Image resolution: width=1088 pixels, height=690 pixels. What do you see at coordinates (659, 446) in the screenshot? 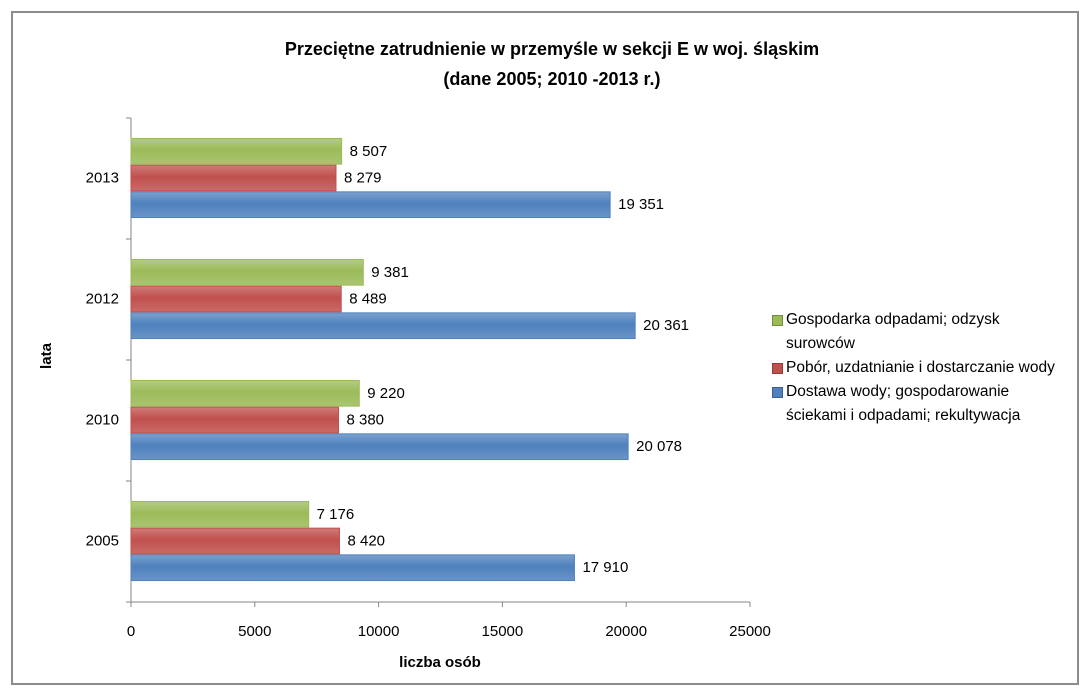
I see `data-label: 20 078` at bounding box center [659, 446].